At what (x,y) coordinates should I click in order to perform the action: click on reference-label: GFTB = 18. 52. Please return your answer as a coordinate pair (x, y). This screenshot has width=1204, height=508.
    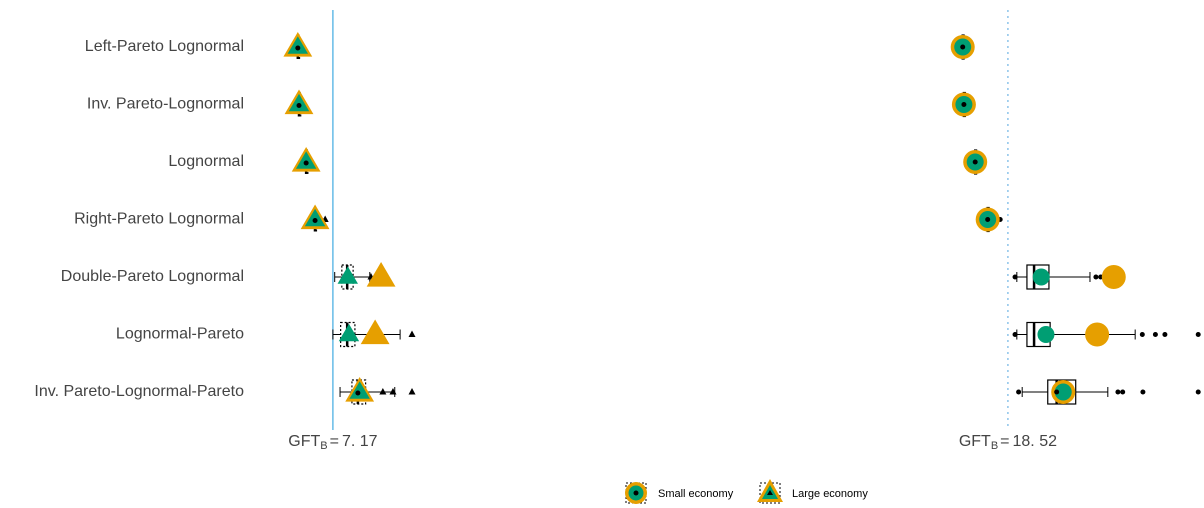
    Looking at the image, I should click on (1008, 442).